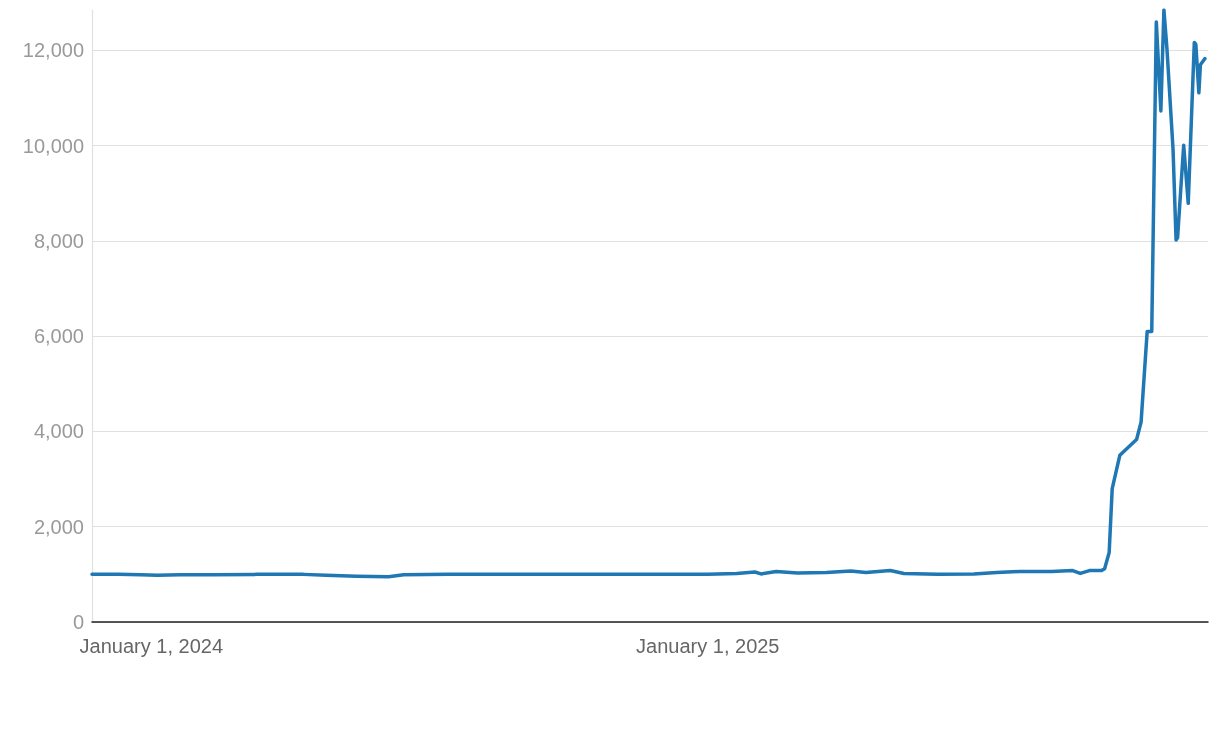 This screenshot has height=730, width=1220. Describe the element at coordinates (58, 336) in the screenshot. I see `y-tick-label: 6,000` at that location.